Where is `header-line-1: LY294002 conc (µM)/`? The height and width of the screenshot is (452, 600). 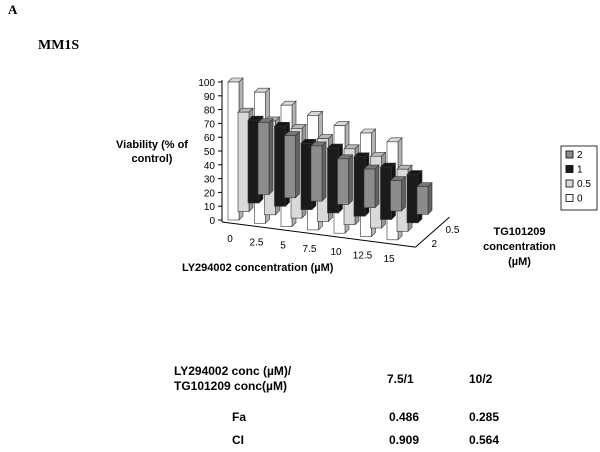
header-line-1: LY294002 conc (µM)/ is located at coordinates (233, 371).